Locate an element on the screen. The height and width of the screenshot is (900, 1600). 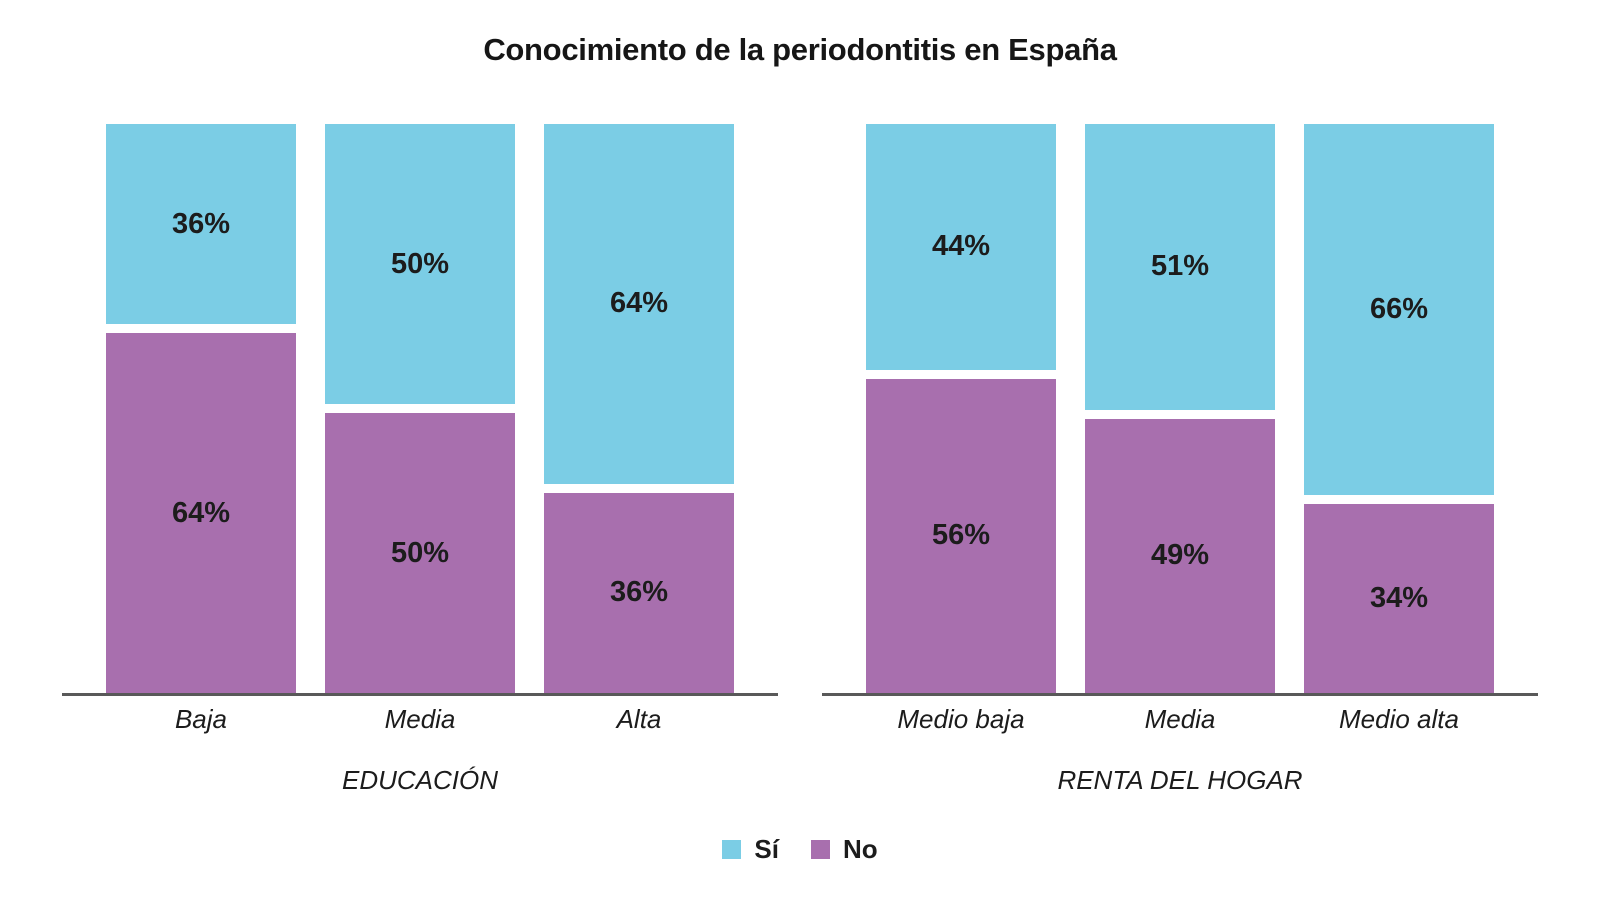
segment-si-value-label: 64% is located at coordinates (639, 303).